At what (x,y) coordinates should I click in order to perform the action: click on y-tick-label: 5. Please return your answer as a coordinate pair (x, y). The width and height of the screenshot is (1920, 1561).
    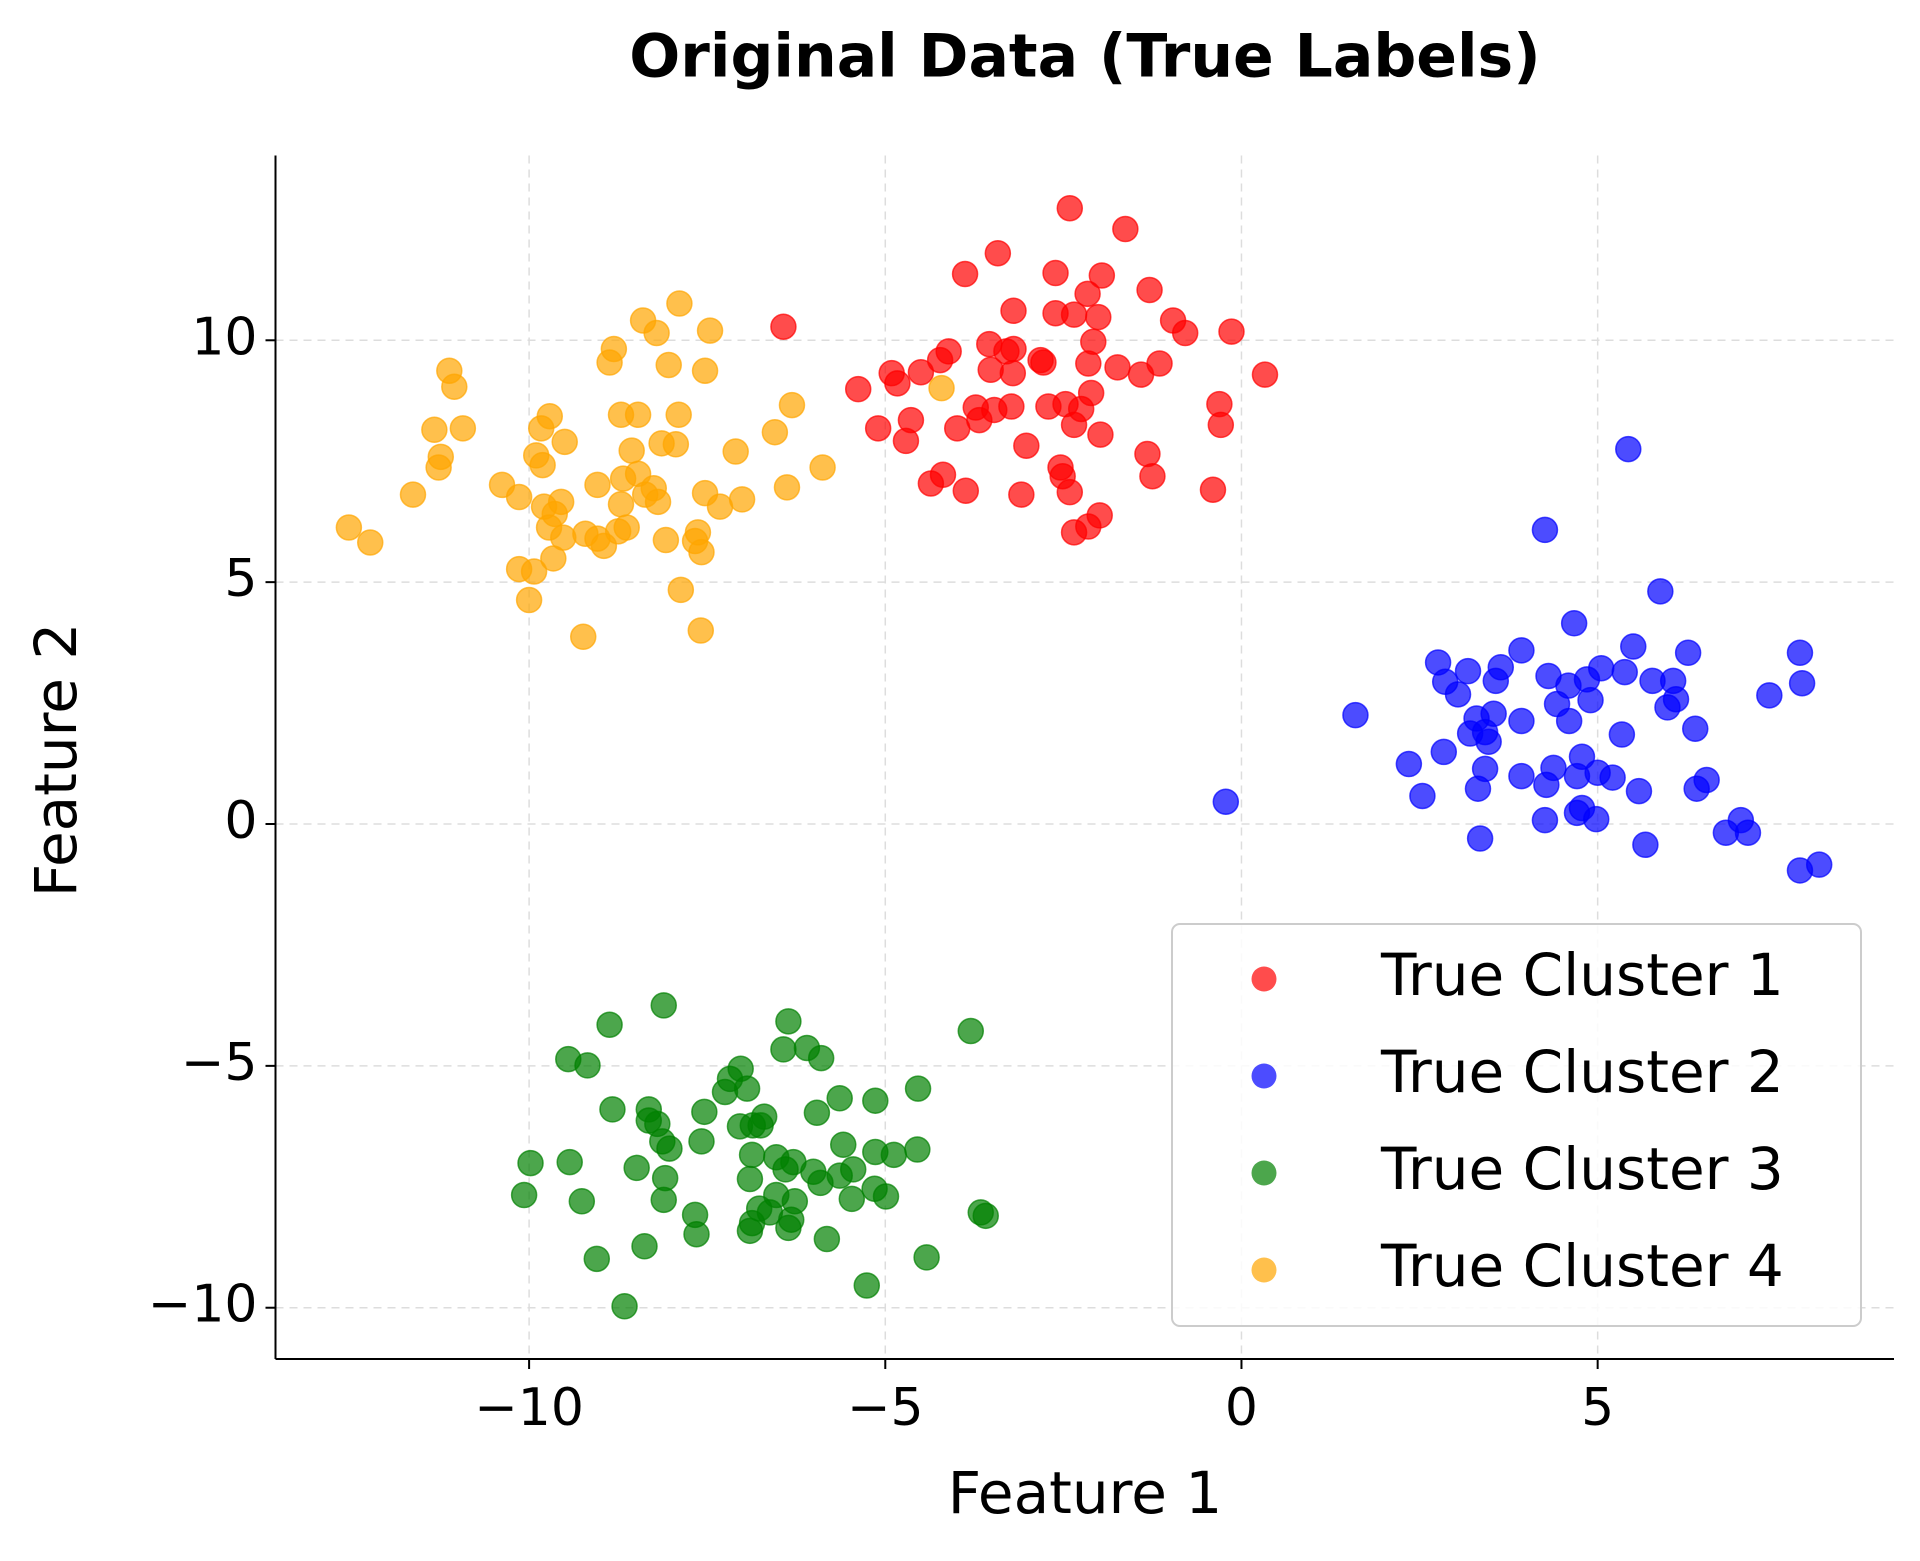
    Looking at the image, I should click on (240, 579).